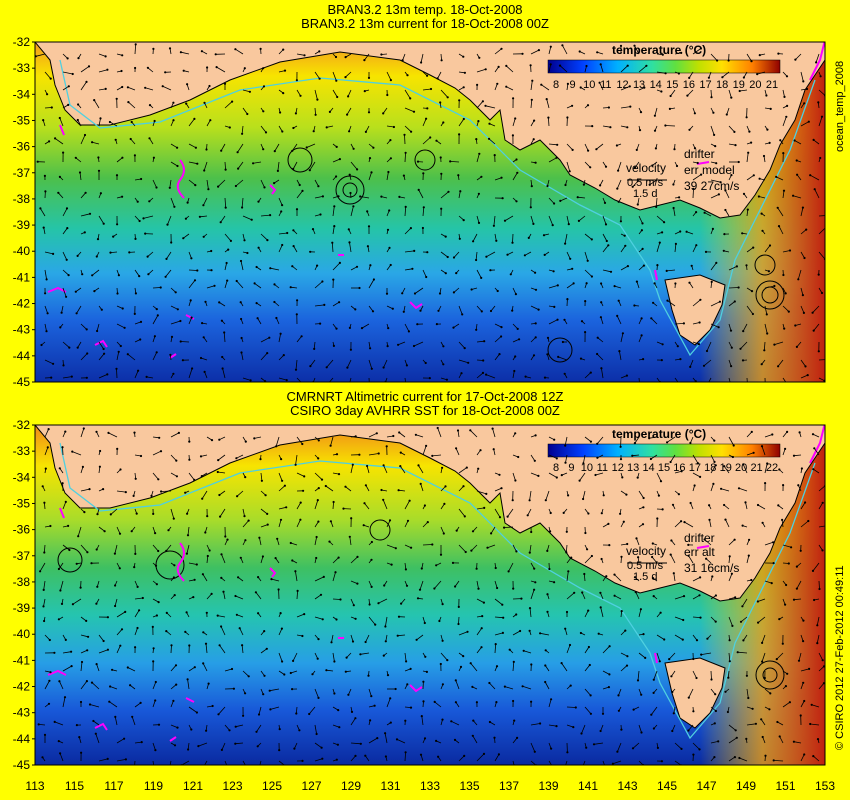  Describe the element at coordinates (22, 42) in the screenshot. I see `lat-tick--32: -32` at that location.